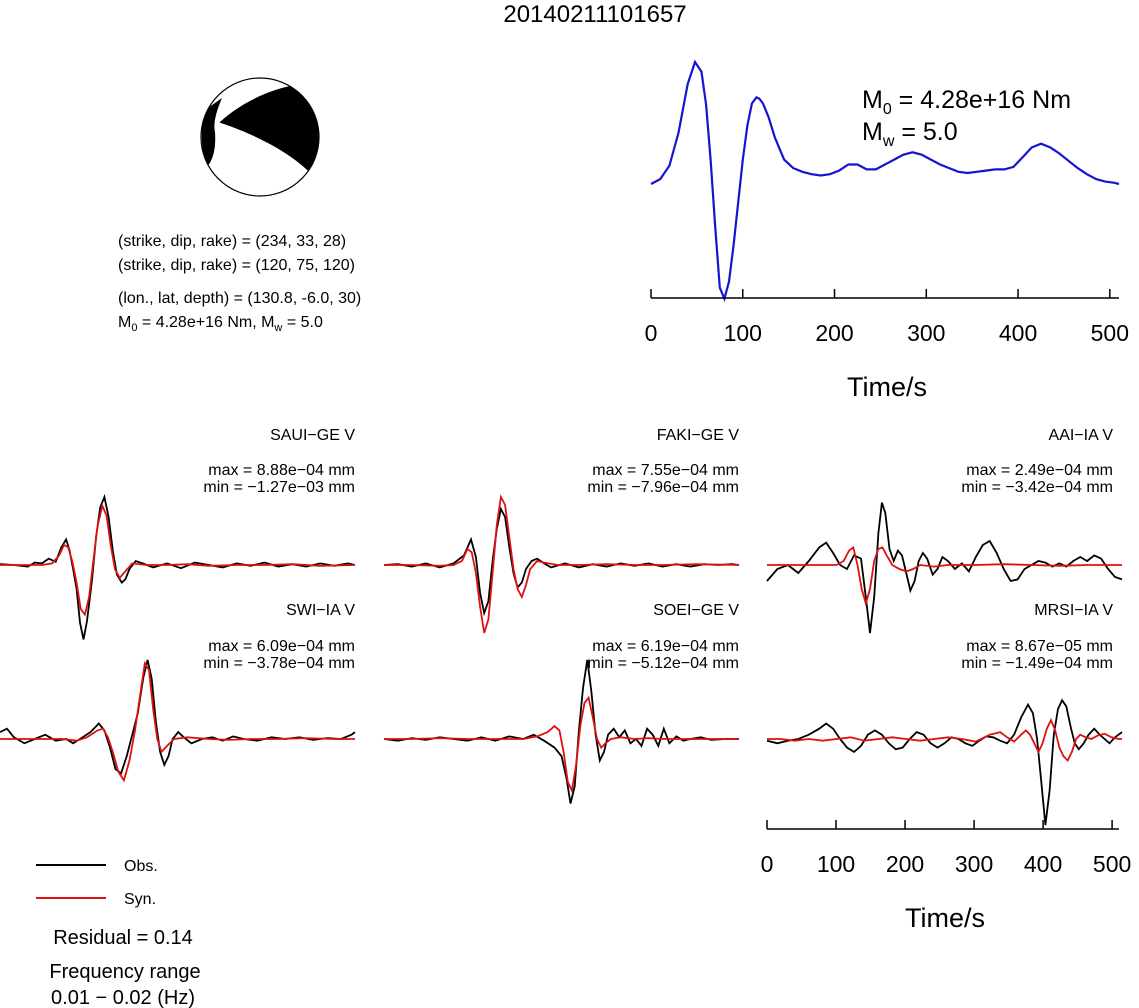  I want to click on waveform-tick-label: 300, so click(974, 864).